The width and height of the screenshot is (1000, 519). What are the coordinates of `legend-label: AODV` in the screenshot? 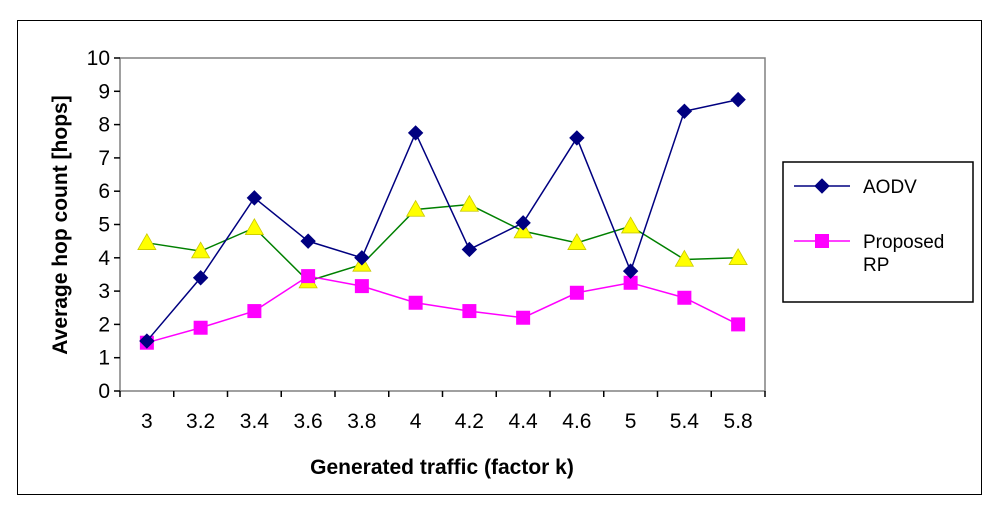 It's located at (890, 187).